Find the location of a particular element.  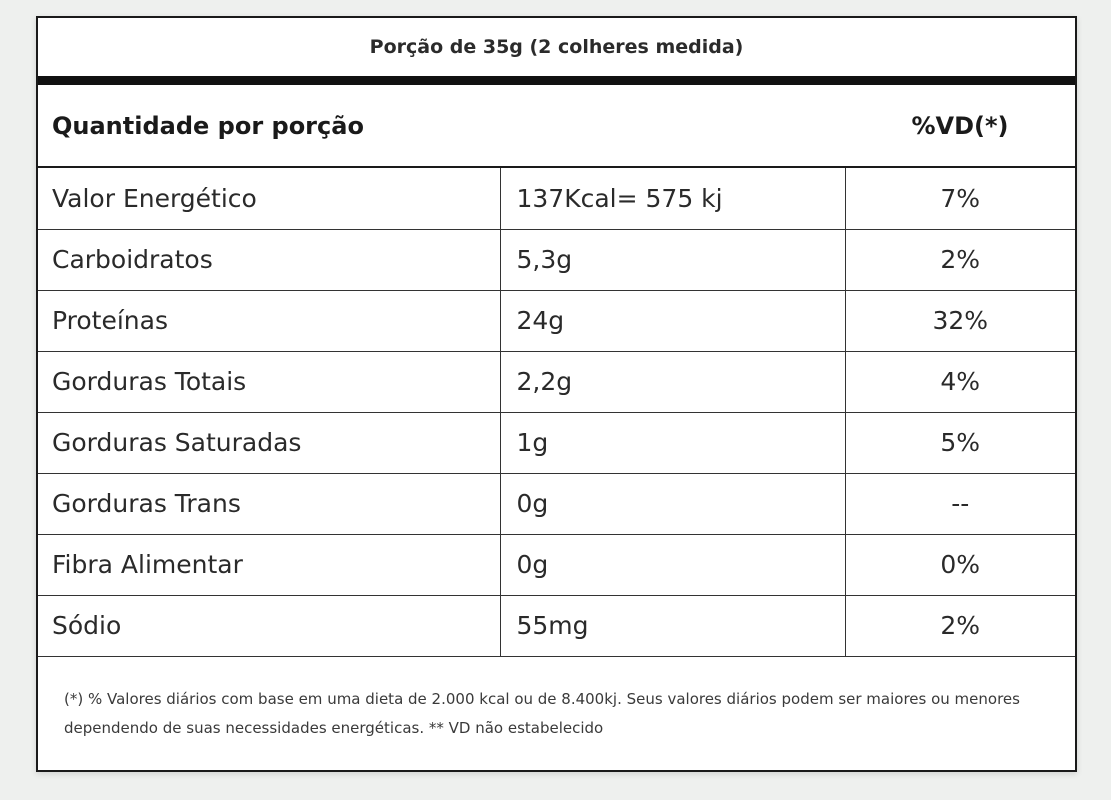

nutrient-name: Proteínas is located at coordinates (269, 321).